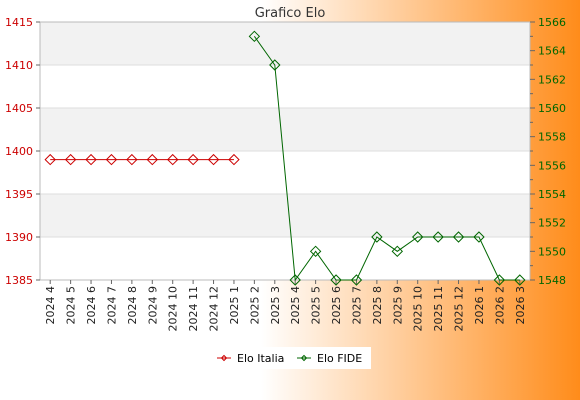 This screenshot has width=580, height=400. I want to click on y-left-tick-label: 1405, so click(19, 108).